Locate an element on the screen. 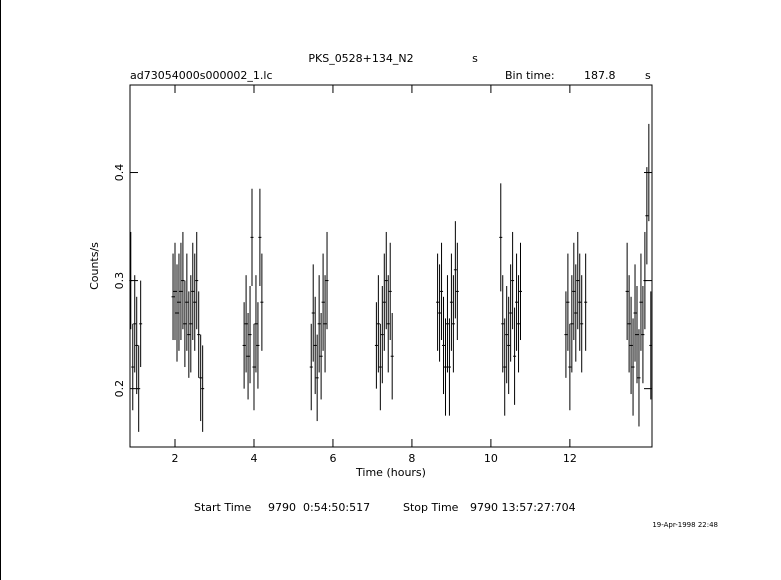 This screenshot has width=781, height=580. y-tick-label: 0.3 is located at coordinates (119, 281).